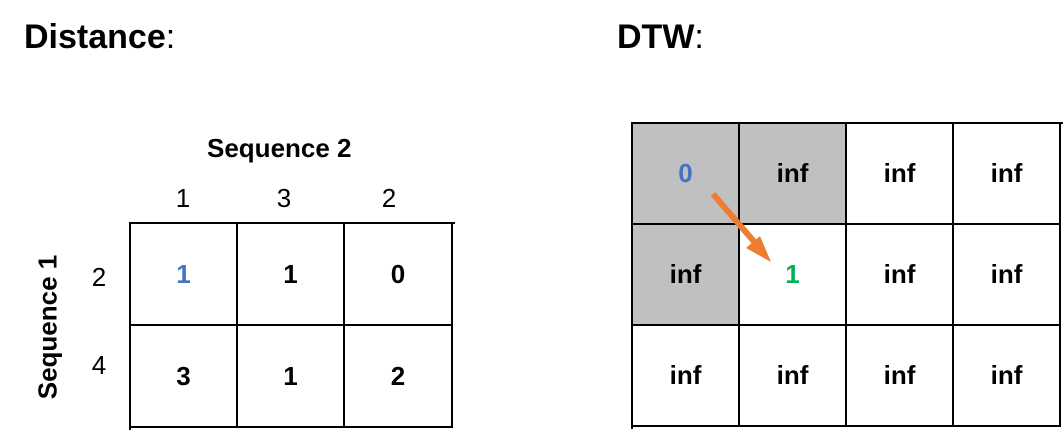 This screenshot has width=1064, height=430. What do you see at coordinates (686, 174) in the screenshot?
I see `dtw-cell: 0` at bounding box center [686, 174].